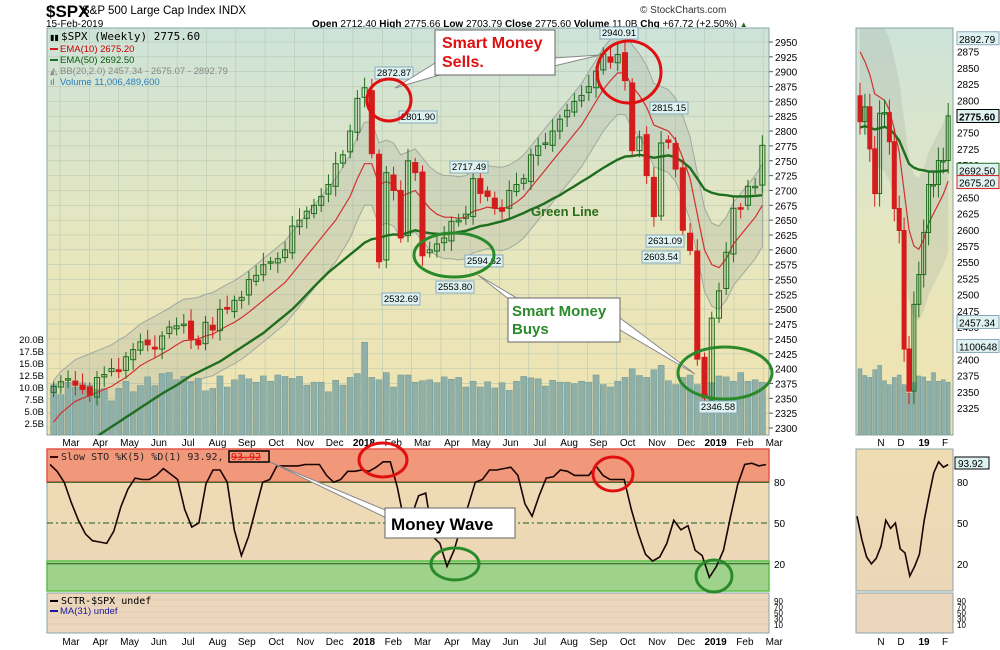 The width and height of the screenshot is (1000, 650). What do you see at coordinates (34, 412) in the screenshot?
I see `svg-text: 5.0B` at bounding box center [34, 412].